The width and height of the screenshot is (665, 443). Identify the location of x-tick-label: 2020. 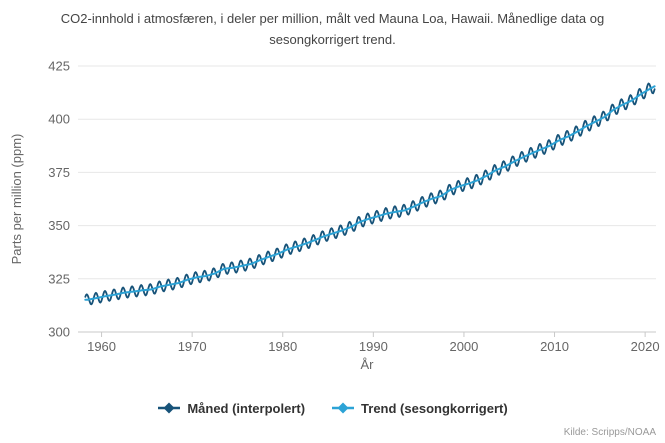
(645, 346).